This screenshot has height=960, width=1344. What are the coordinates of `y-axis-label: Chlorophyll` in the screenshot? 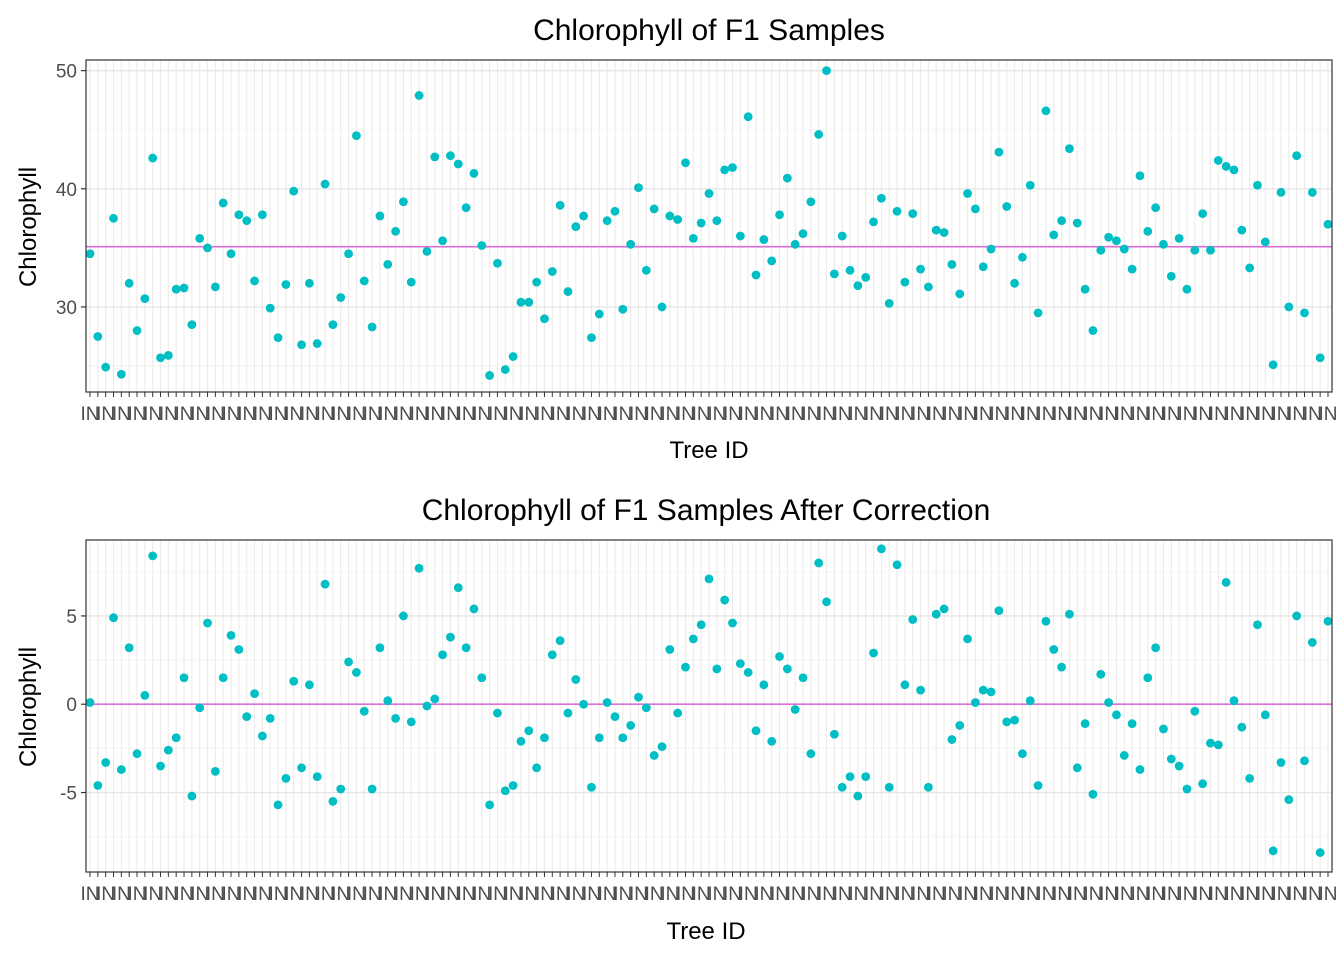 It's located at (28, 707).